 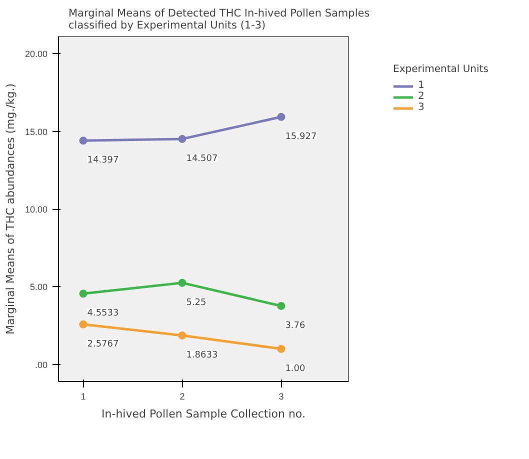 What do you see at coordinates (103, 344) in the screenshot?
I see `data-label: 2.5767` at bounding box center [103, 344].